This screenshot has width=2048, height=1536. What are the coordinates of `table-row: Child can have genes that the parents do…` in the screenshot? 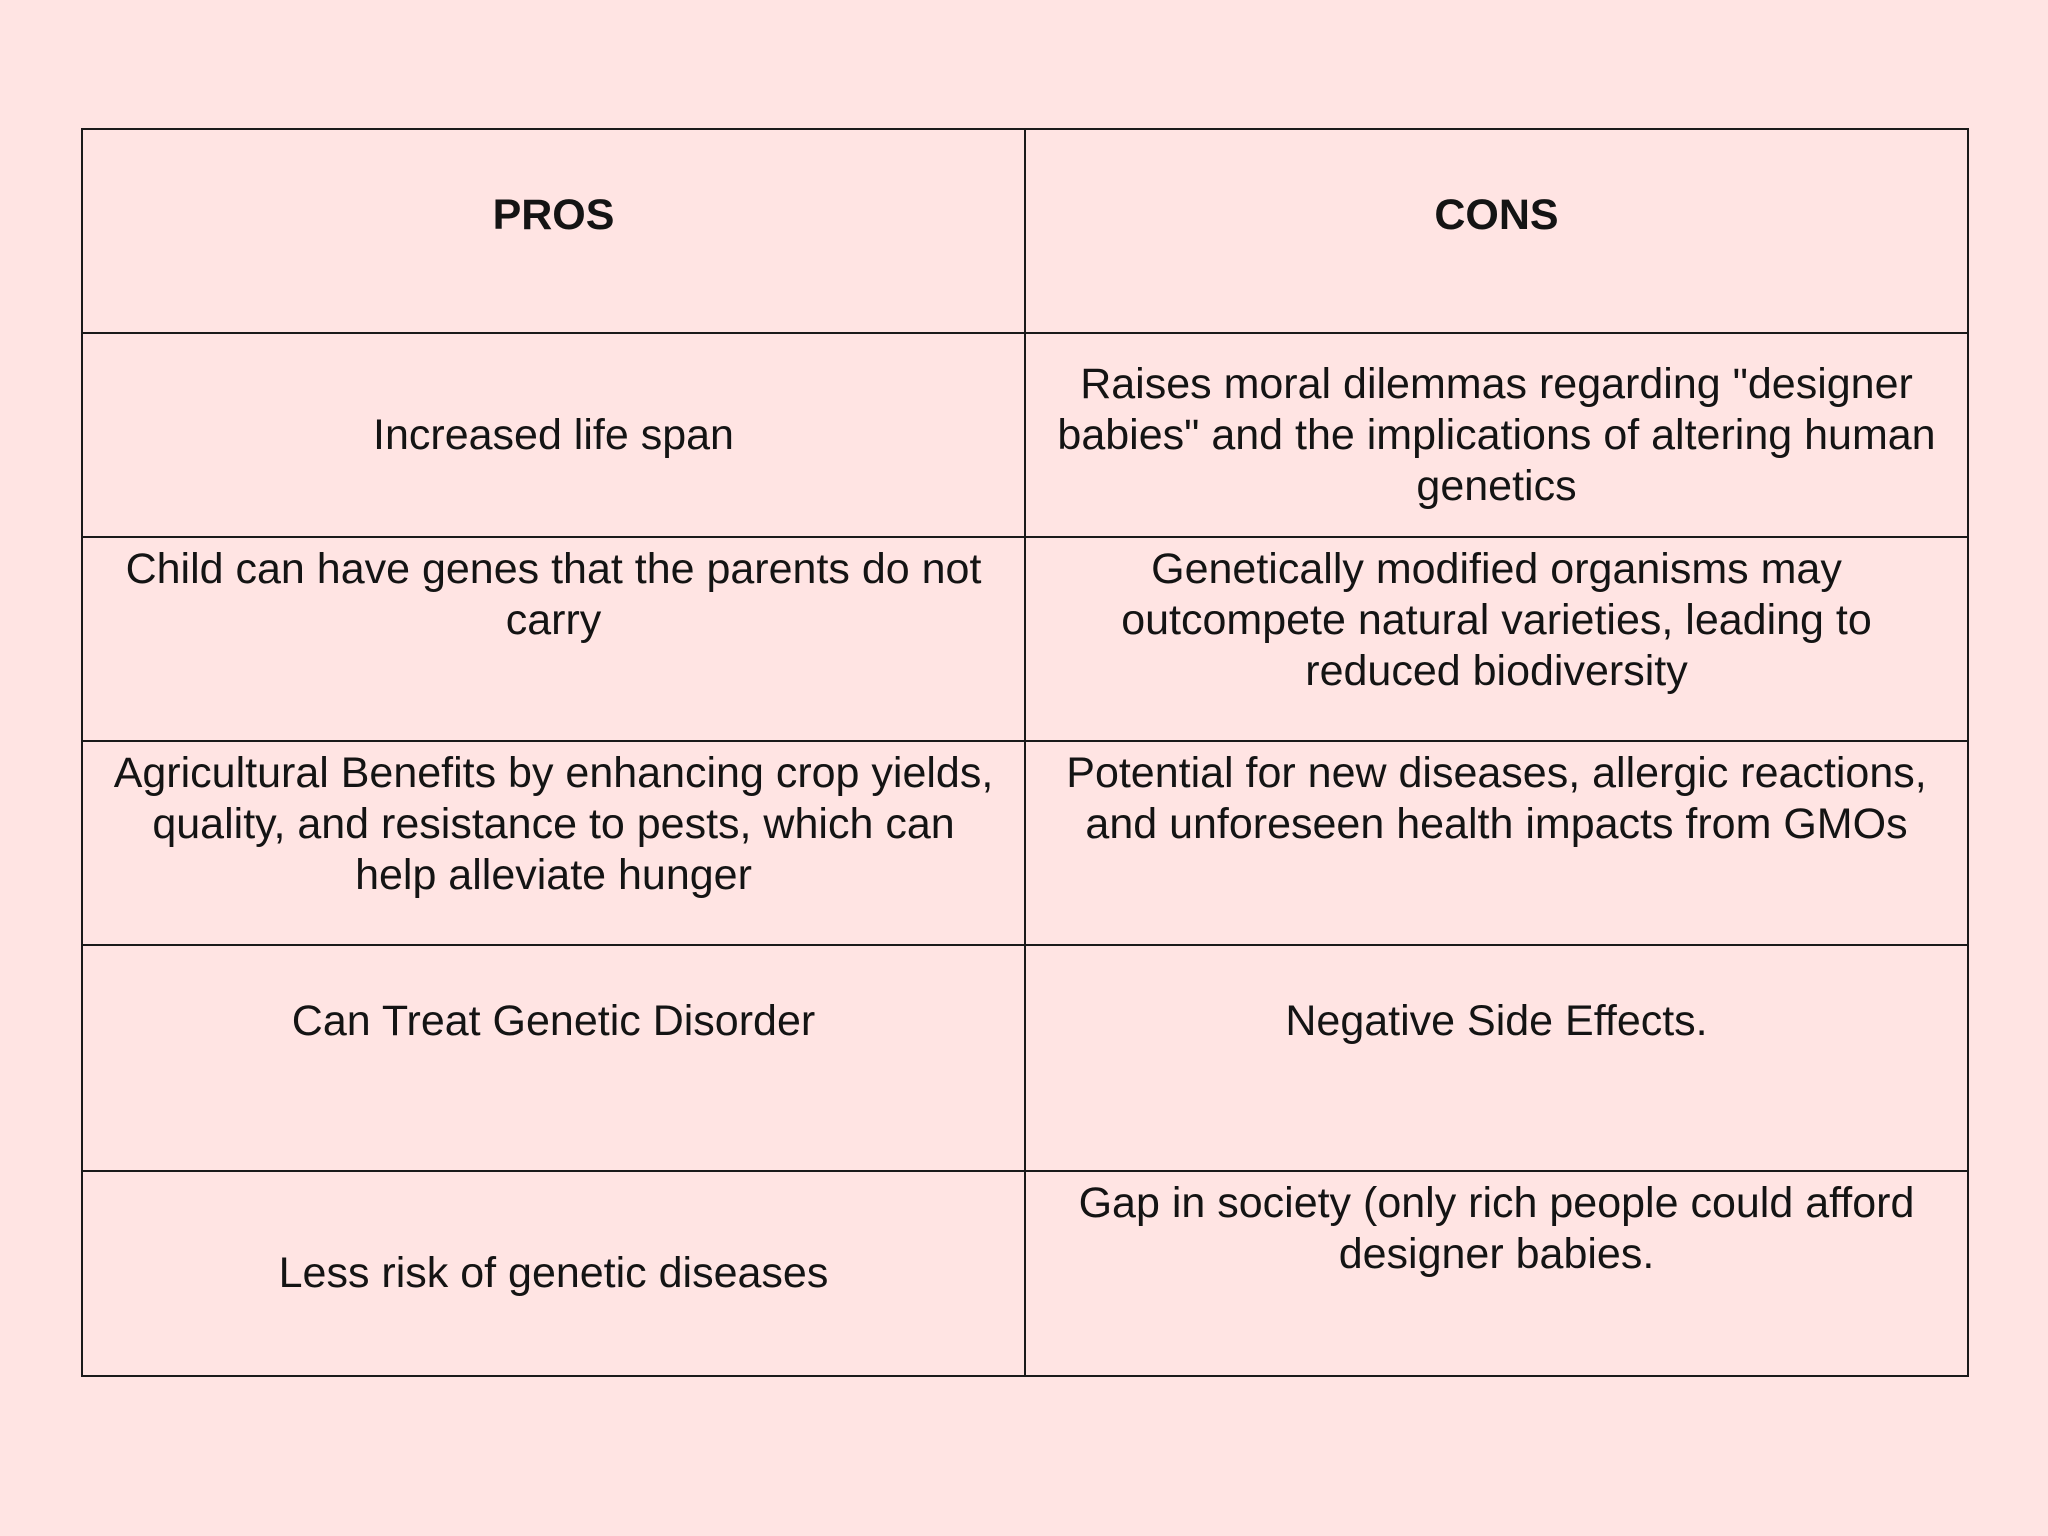 It's located at (1025, 639).